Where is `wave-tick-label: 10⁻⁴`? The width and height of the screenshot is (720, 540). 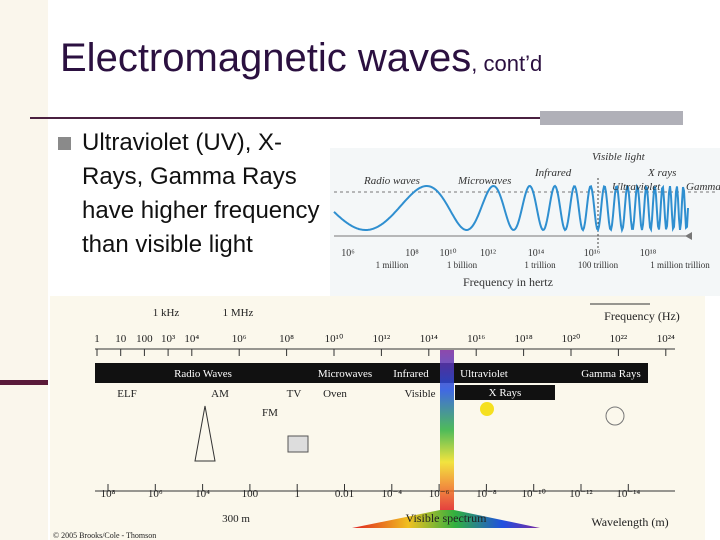
wave-tick-label: 10⁻⁴ is located at coordinates (391, 494).